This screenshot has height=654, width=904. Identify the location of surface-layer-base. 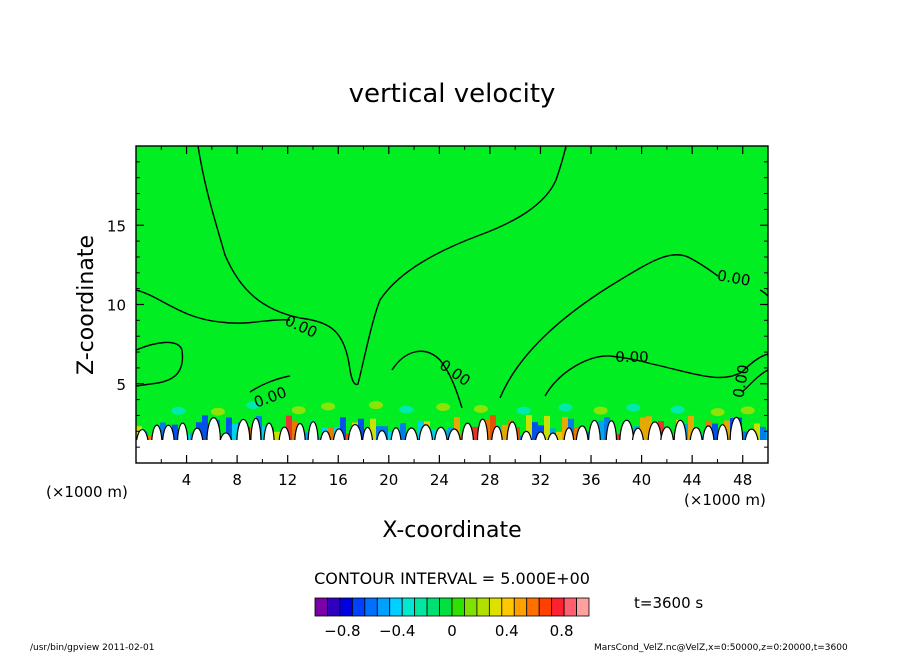
(452, 451).